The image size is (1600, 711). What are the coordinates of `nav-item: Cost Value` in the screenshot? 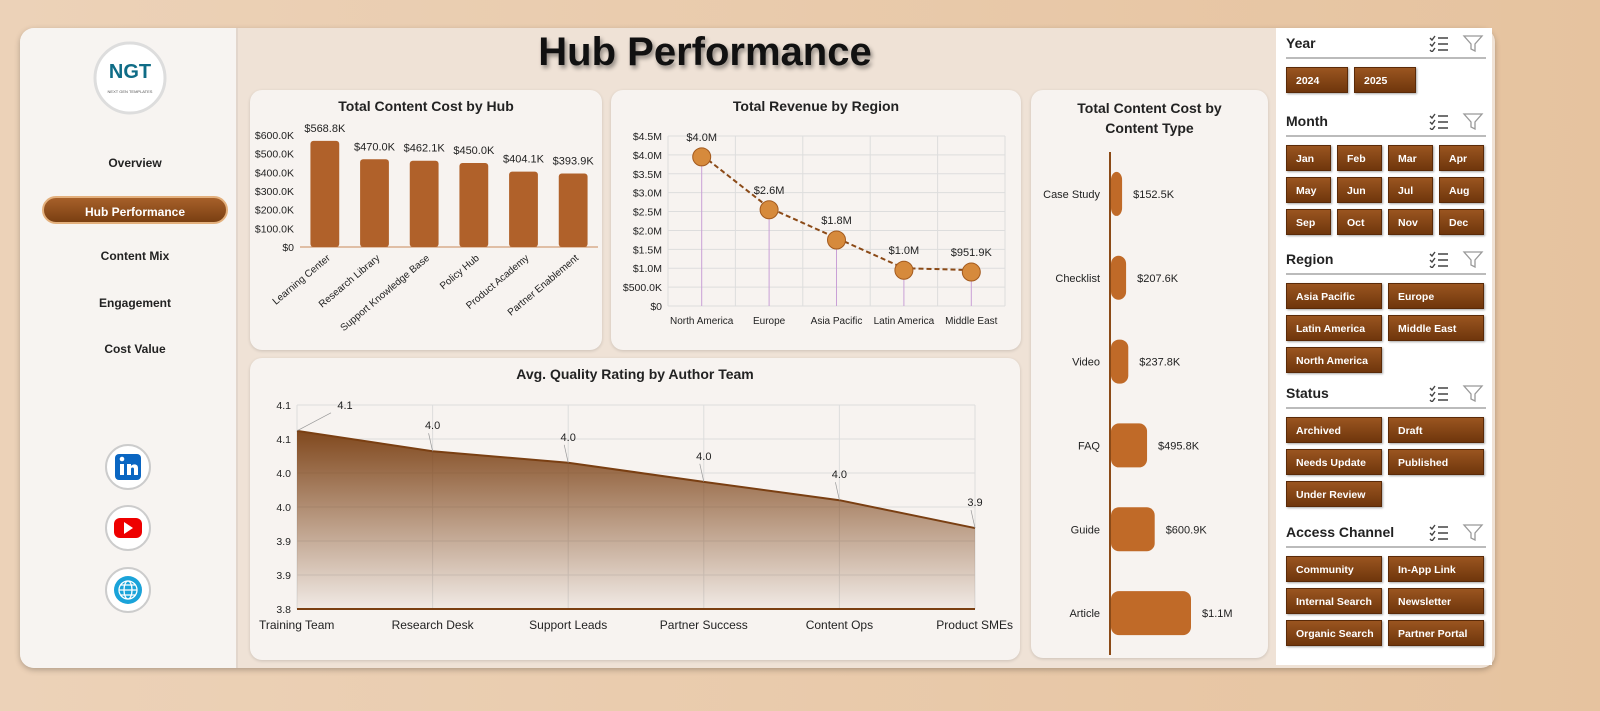 It's located at (135, 349).